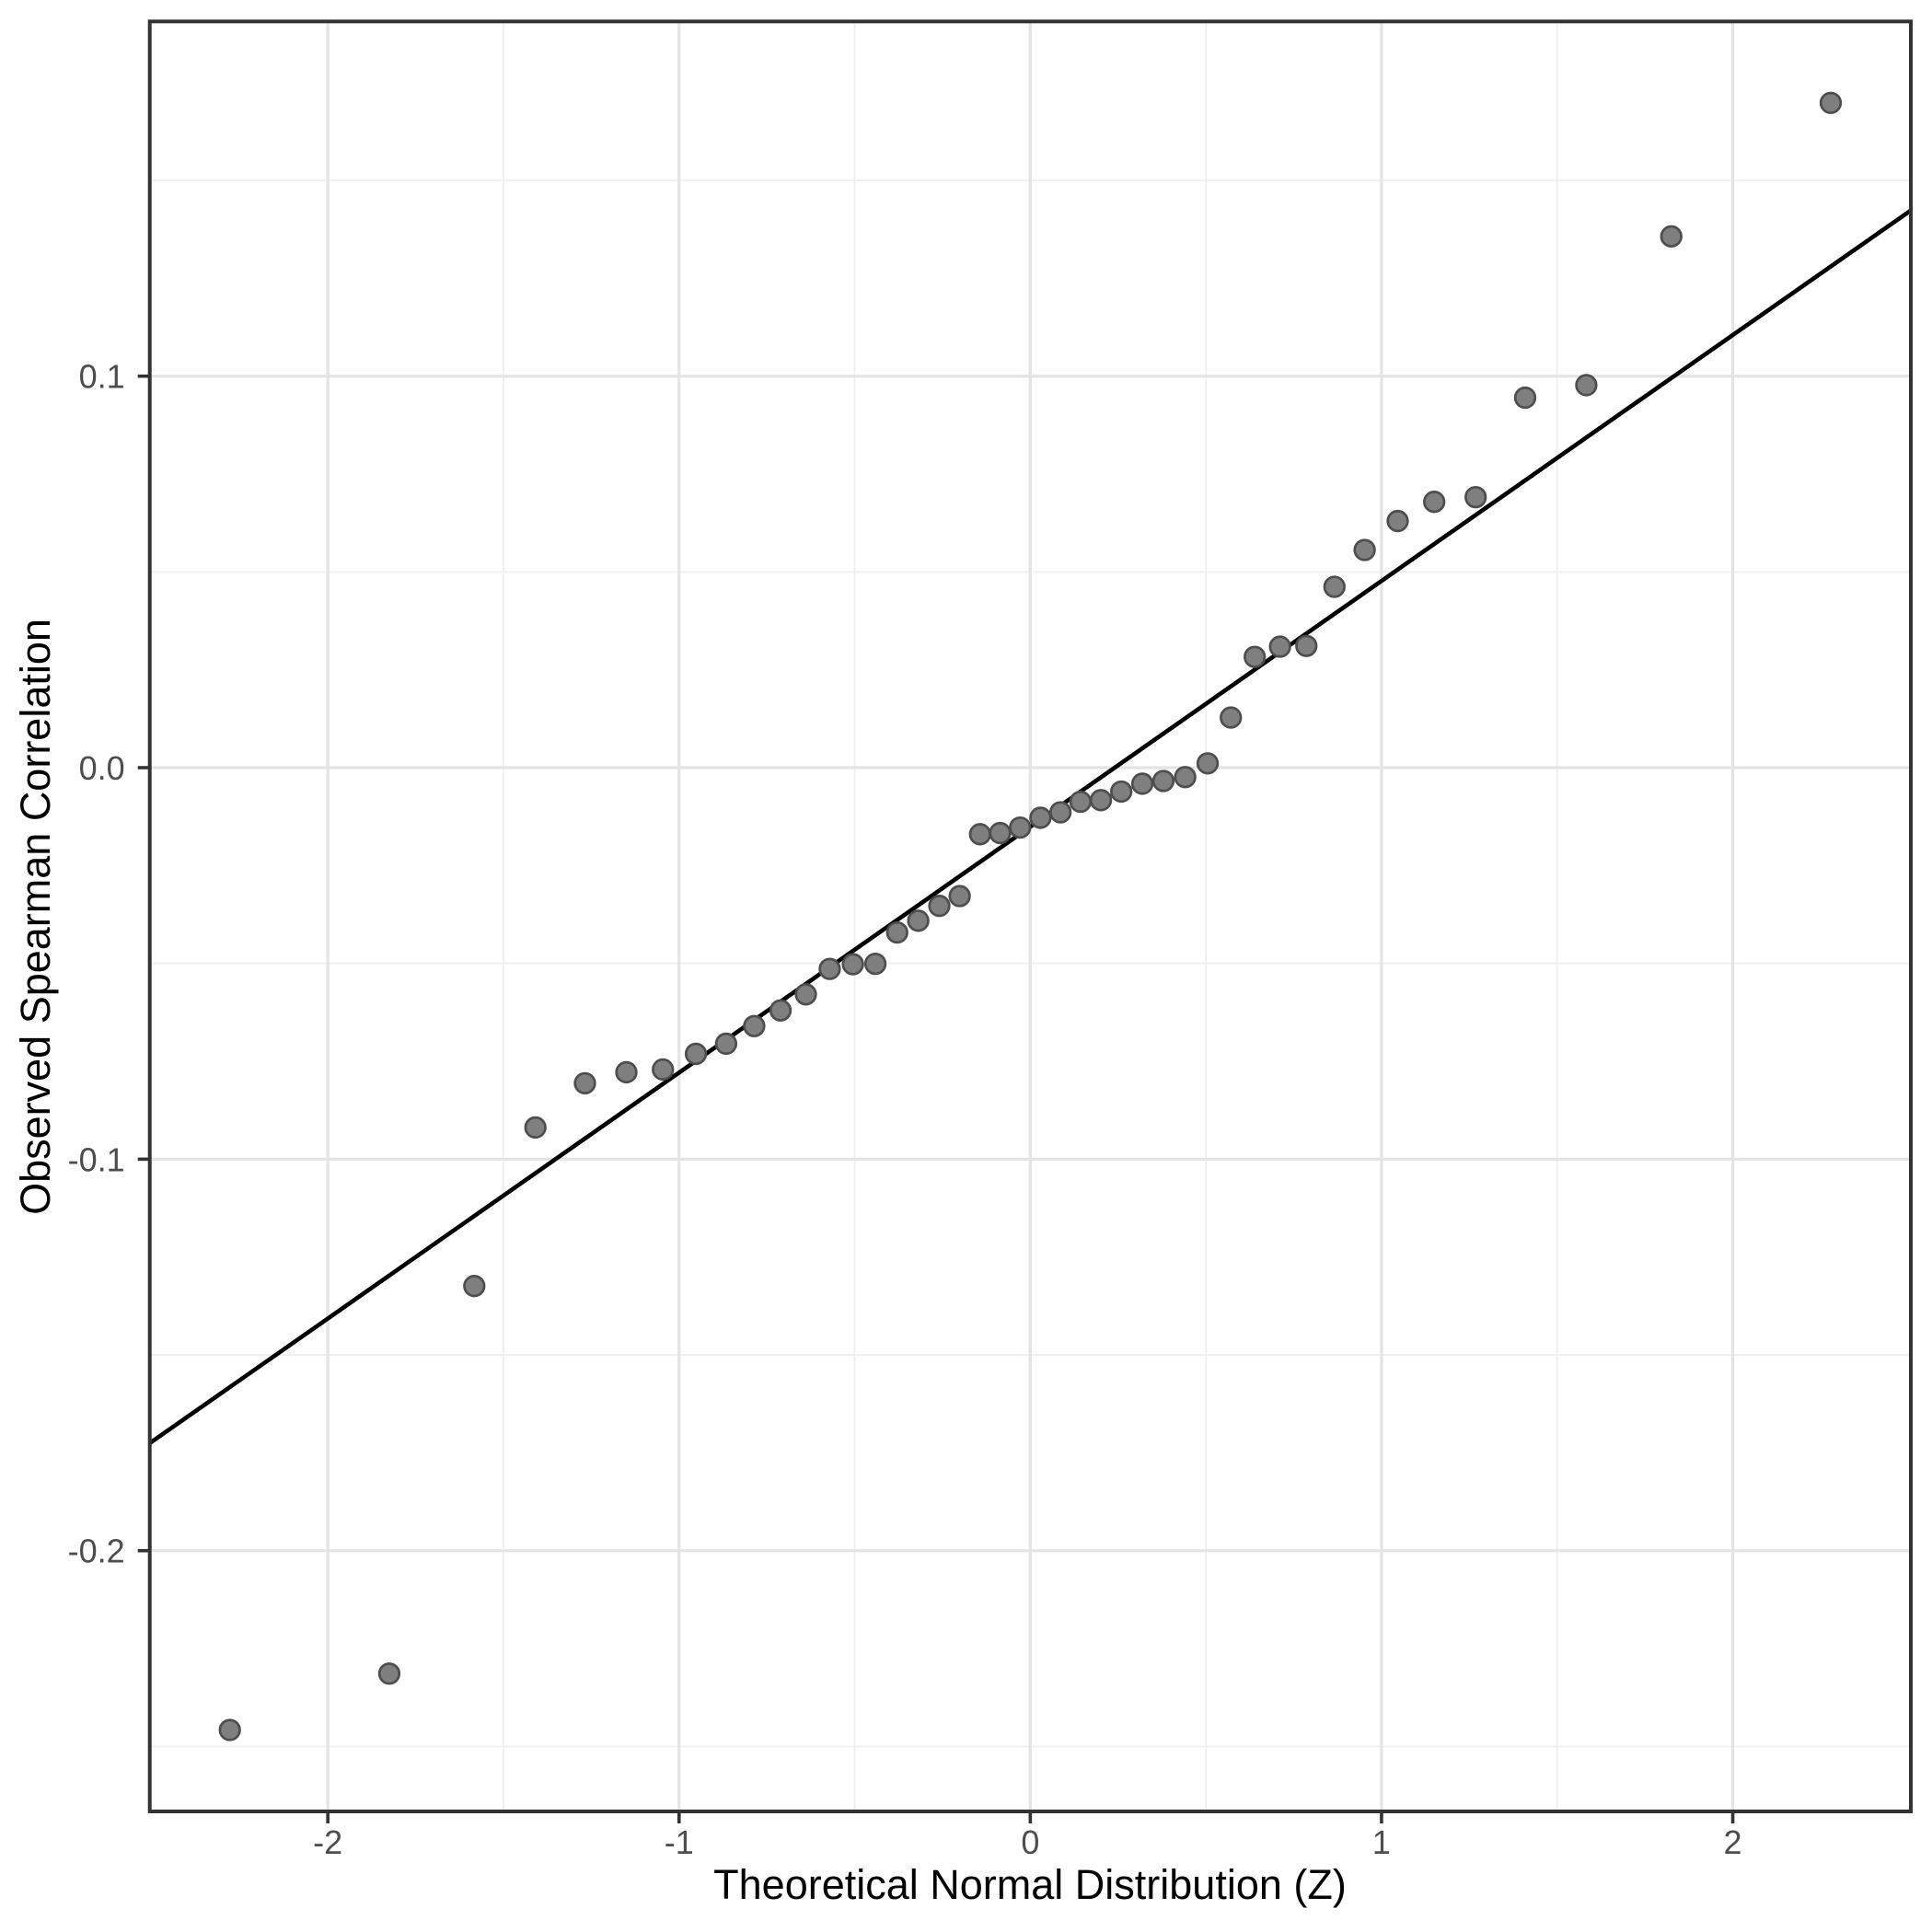 The image size is (1932, 1932). Describe the element at coordinates (1030, 1842) in the screenshot. I see `x-tick-label: 0` at that location.